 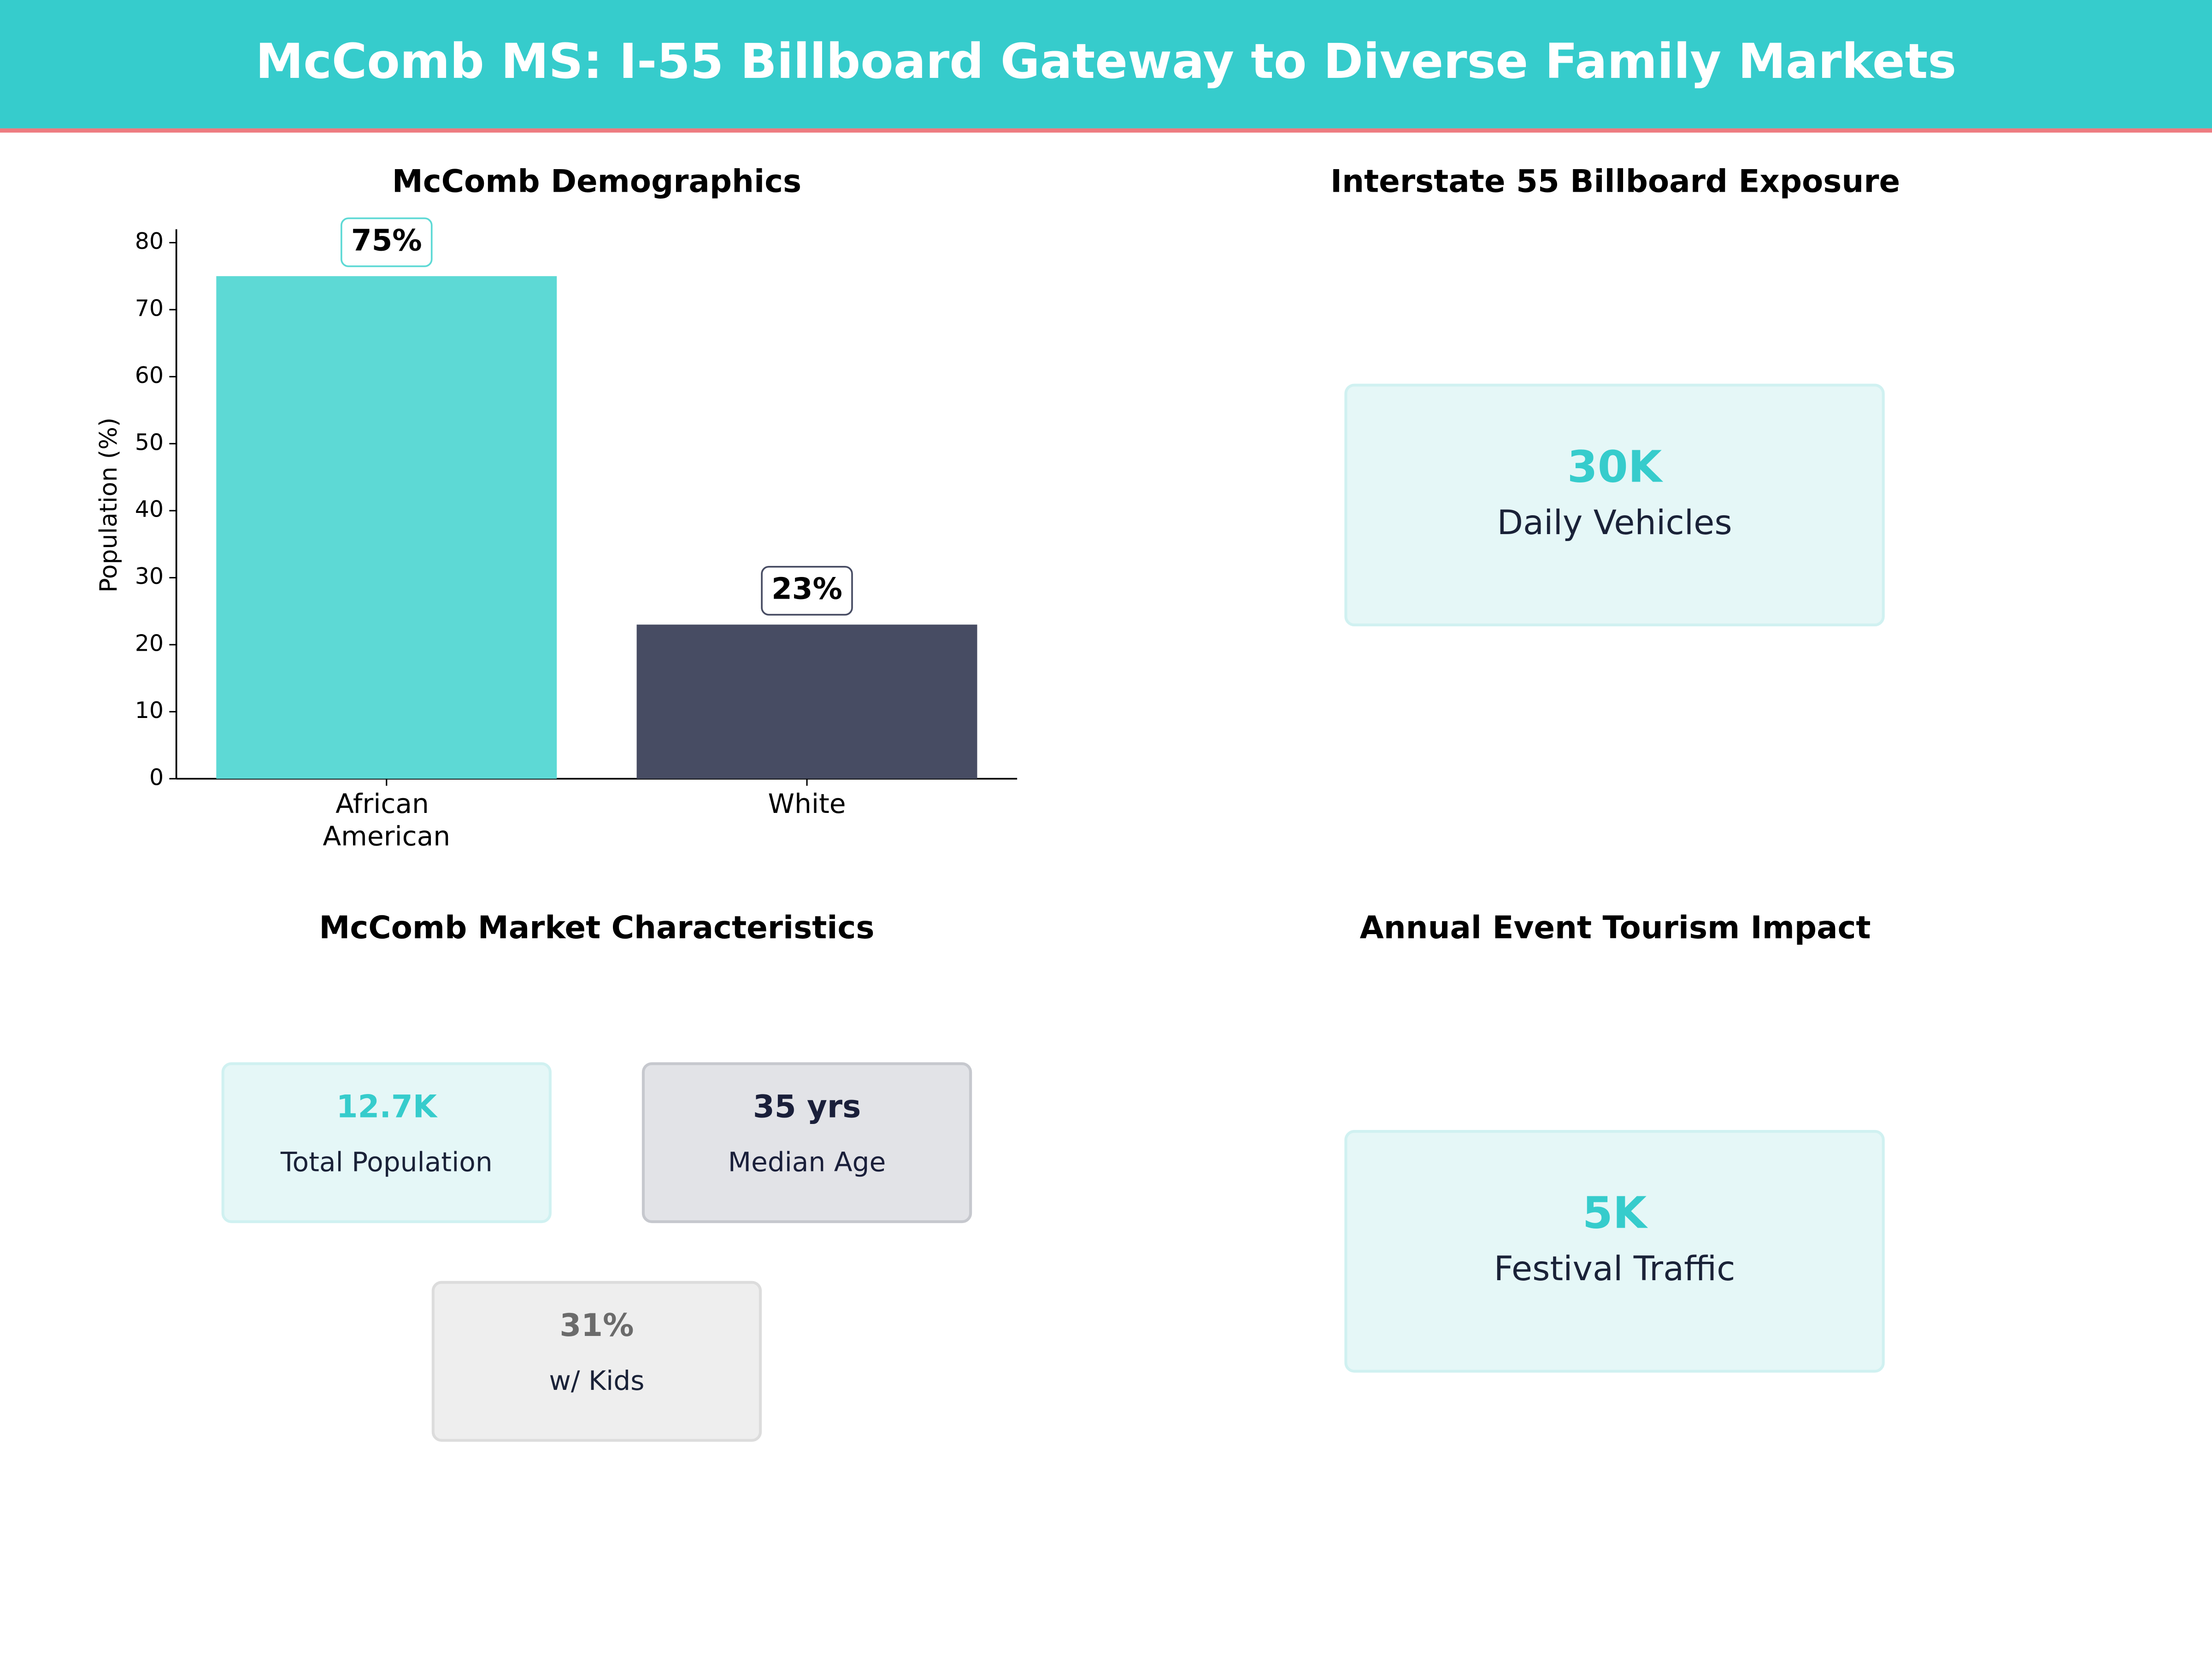 What do you see at coordinates (596, 1380) in the screenshot?
I see `kpi-label: w/ Kids` at bounding box center [596, 1380].